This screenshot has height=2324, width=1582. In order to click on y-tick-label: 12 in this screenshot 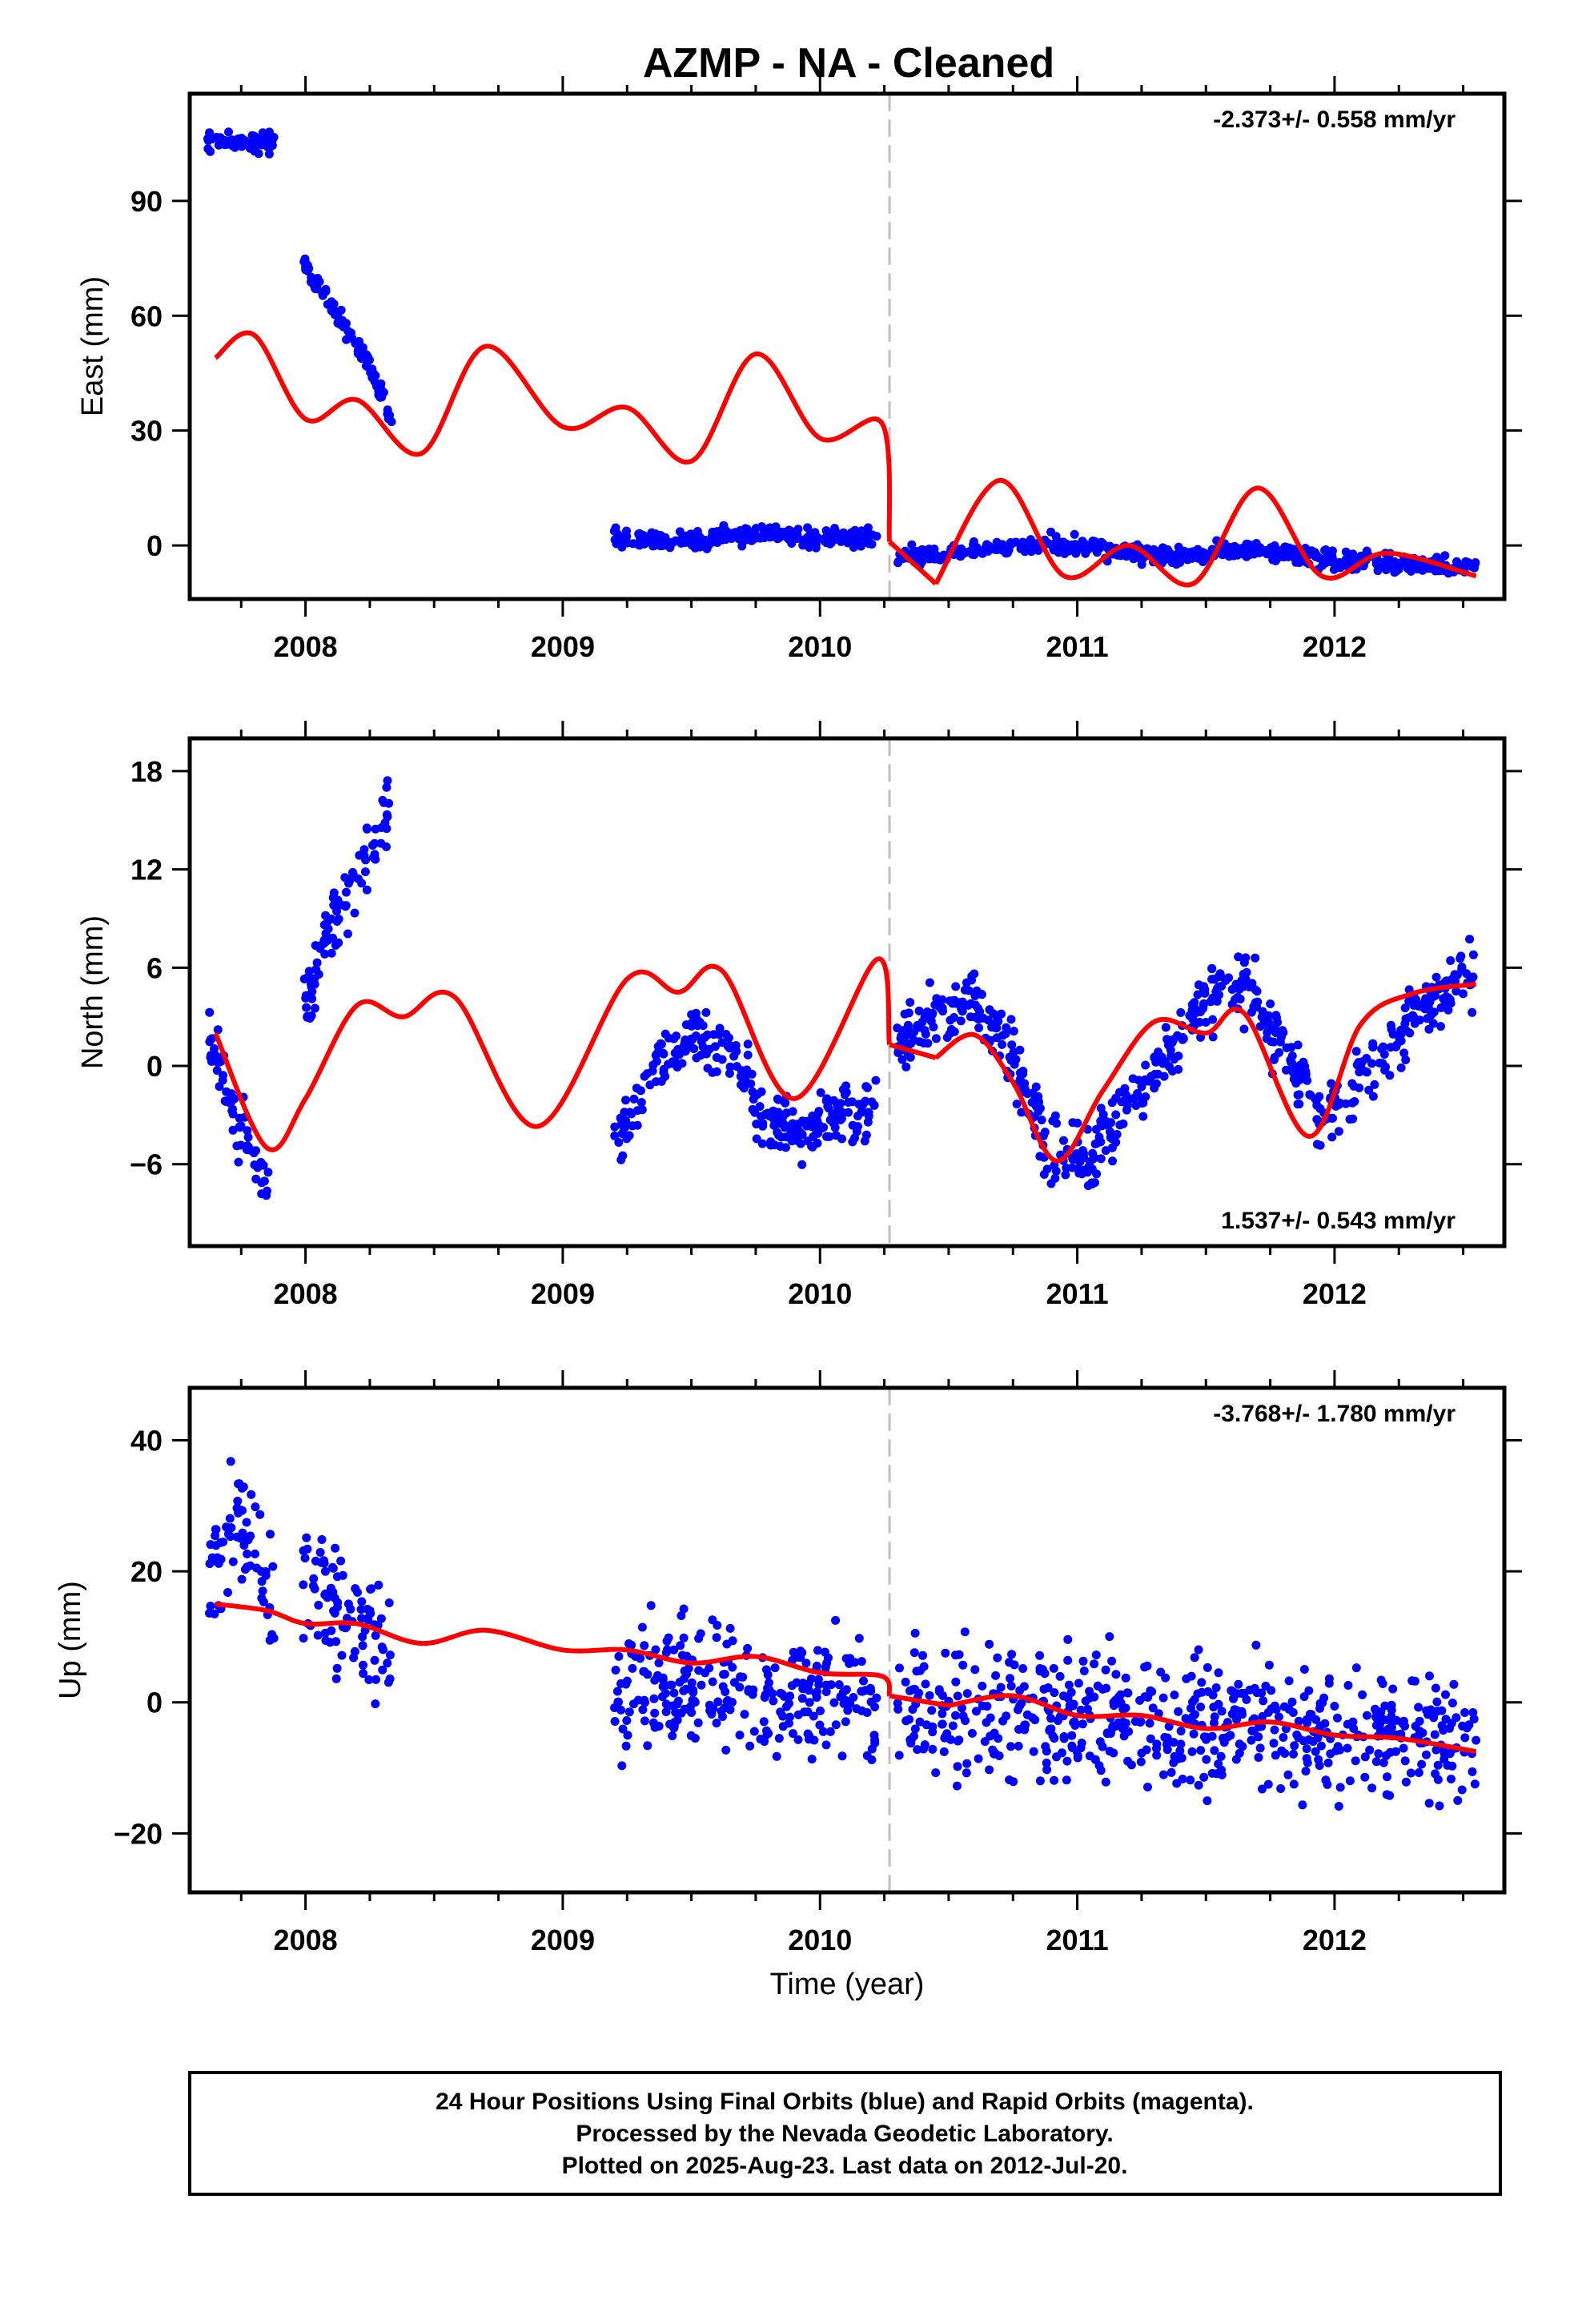, I will do `click(146, 870)`.